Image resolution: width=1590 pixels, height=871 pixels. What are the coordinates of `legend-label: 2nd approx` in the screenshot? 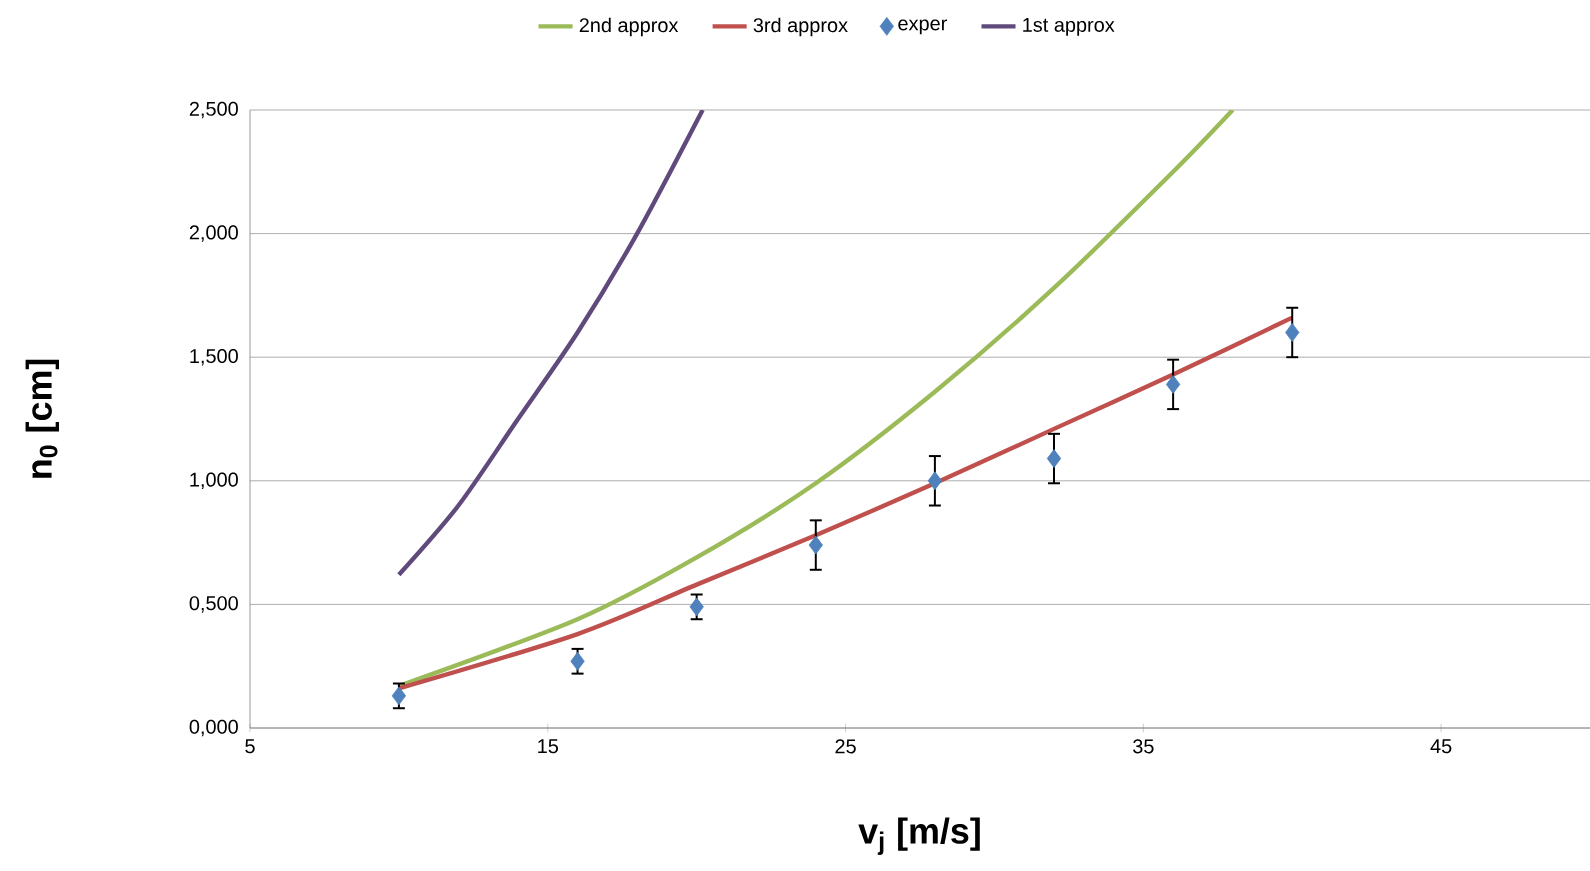 It's located at (629, 27).